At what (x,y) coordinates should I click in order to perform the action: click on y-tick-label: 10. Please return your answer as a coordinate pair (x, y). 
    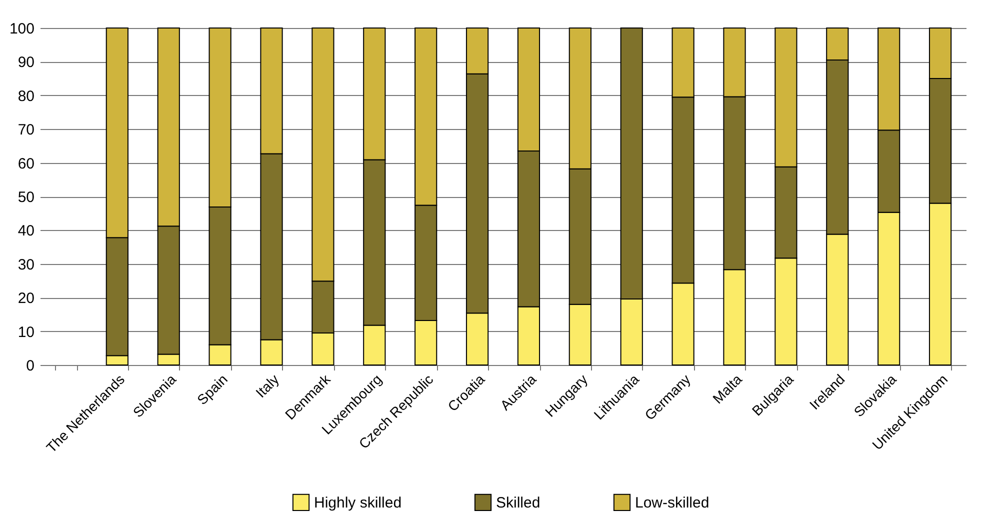
    Looking at the image, I should click on (26, 332).